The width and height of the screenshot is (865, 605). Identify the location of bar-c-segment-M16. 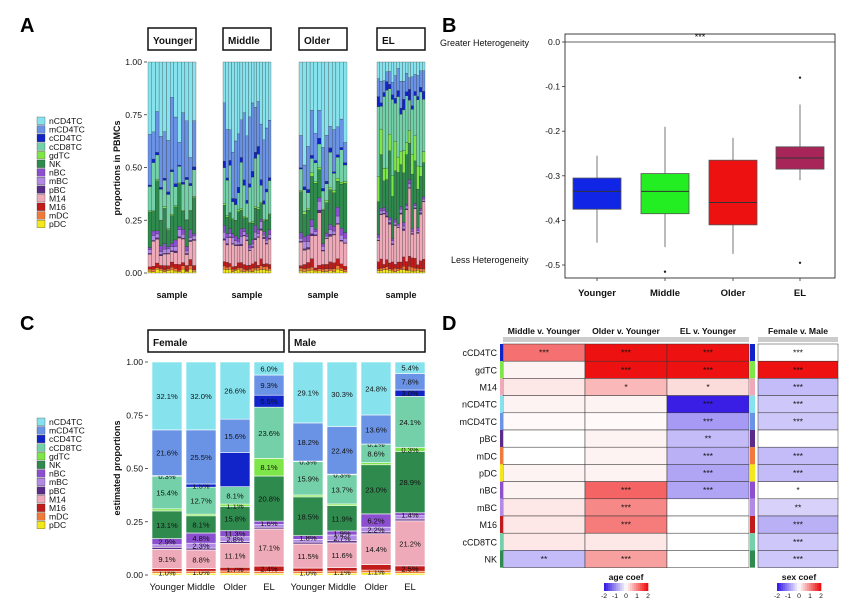
(201, 570).